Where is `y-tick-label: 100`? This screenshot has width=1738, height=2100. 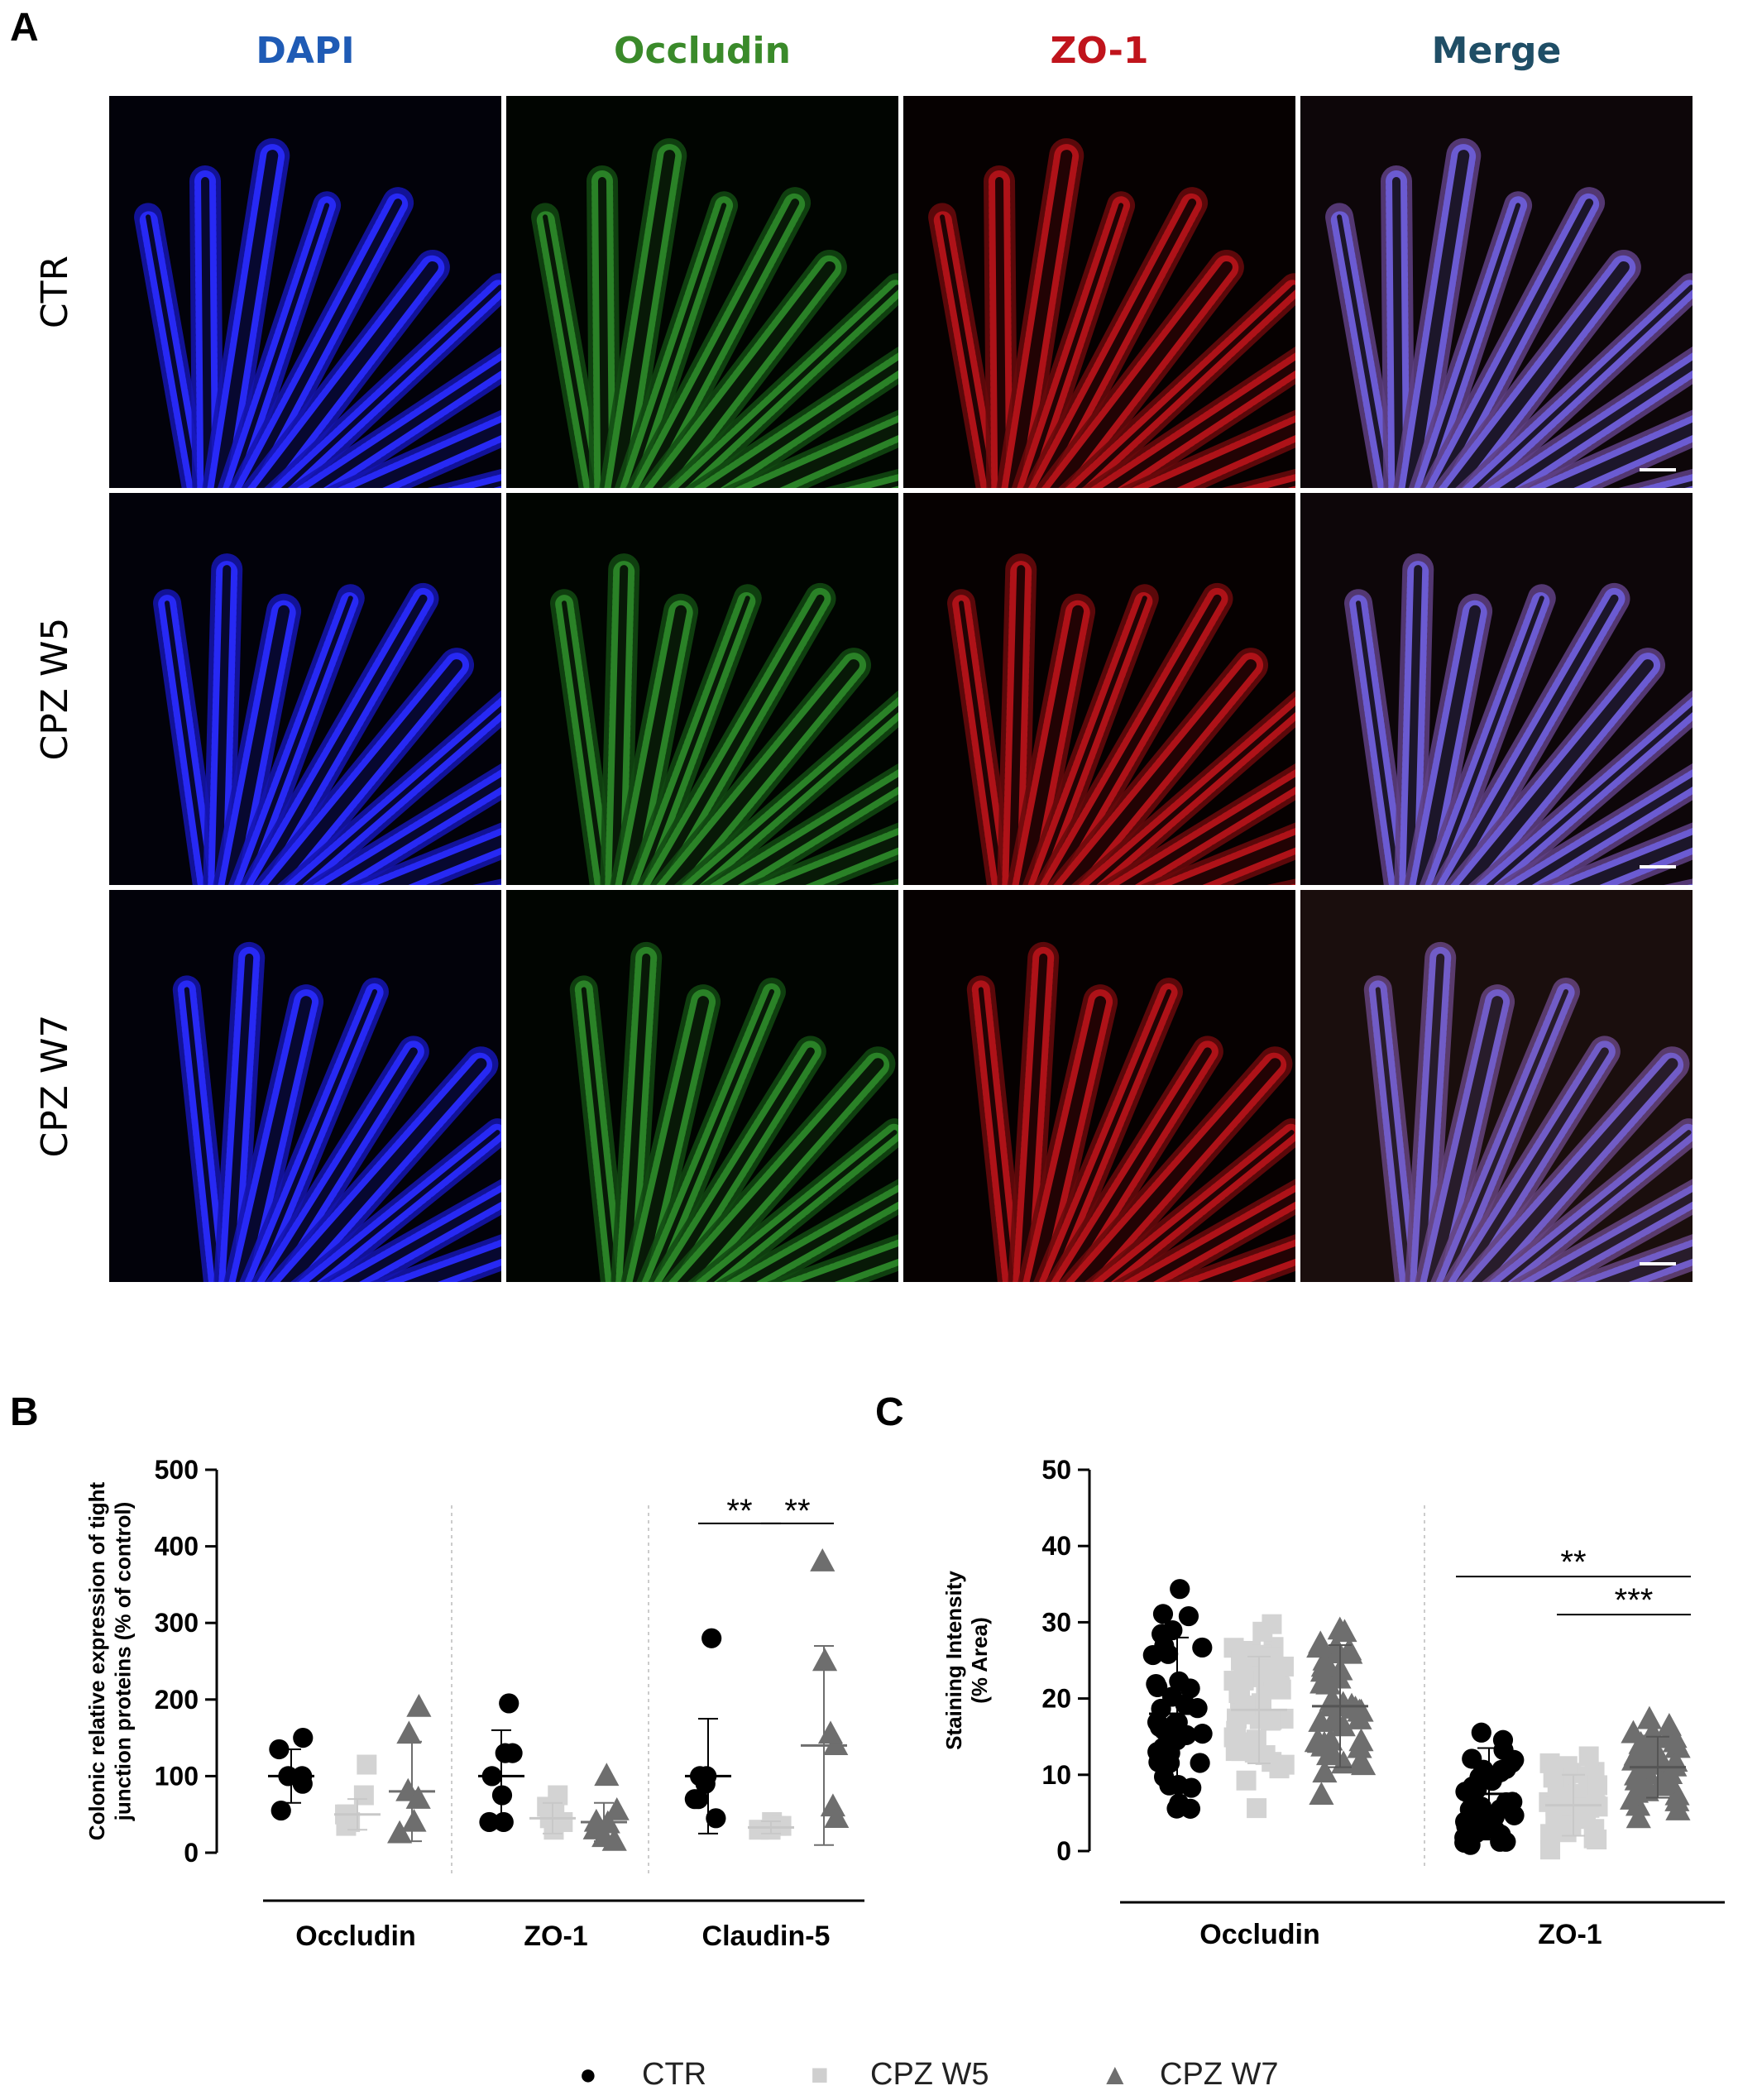 y-tick-label: 100 is located at coordinates (177, 1776).